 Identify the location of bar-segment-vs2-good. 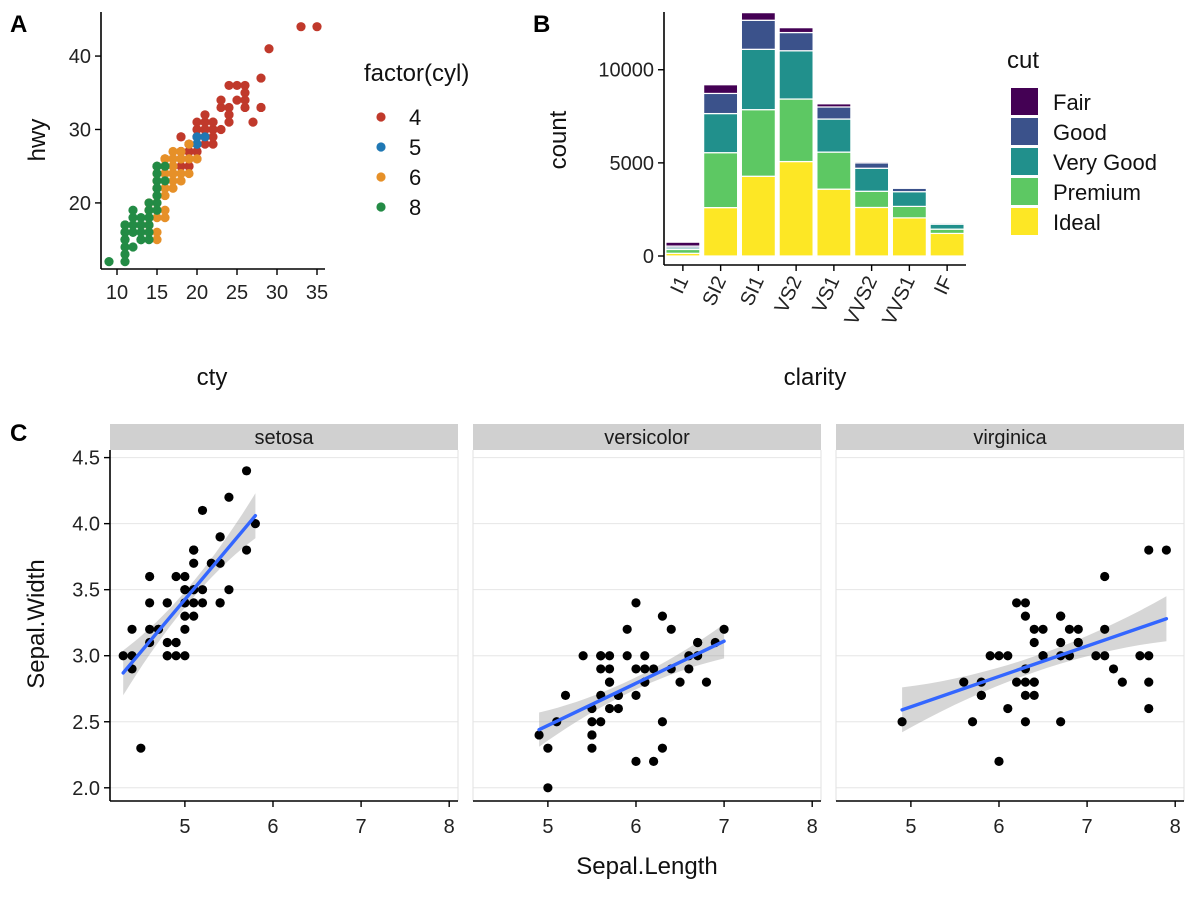
(796, 41).